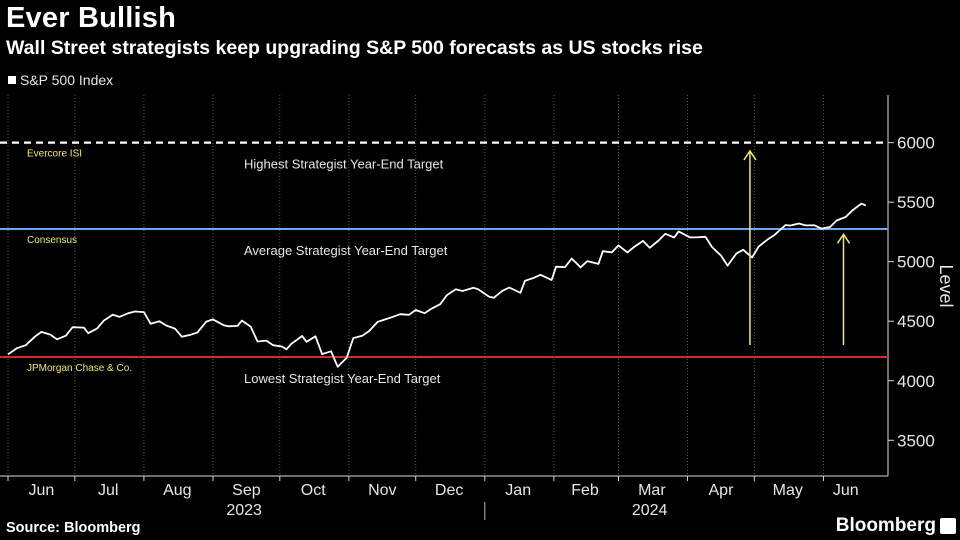 Image resolution: width=960 pixels, height=540 pixels. Describe the element at coordinates (346, 250) in the screenshot. I see `reference-line-annotation: Average Strategist Year-End Target` at that location.